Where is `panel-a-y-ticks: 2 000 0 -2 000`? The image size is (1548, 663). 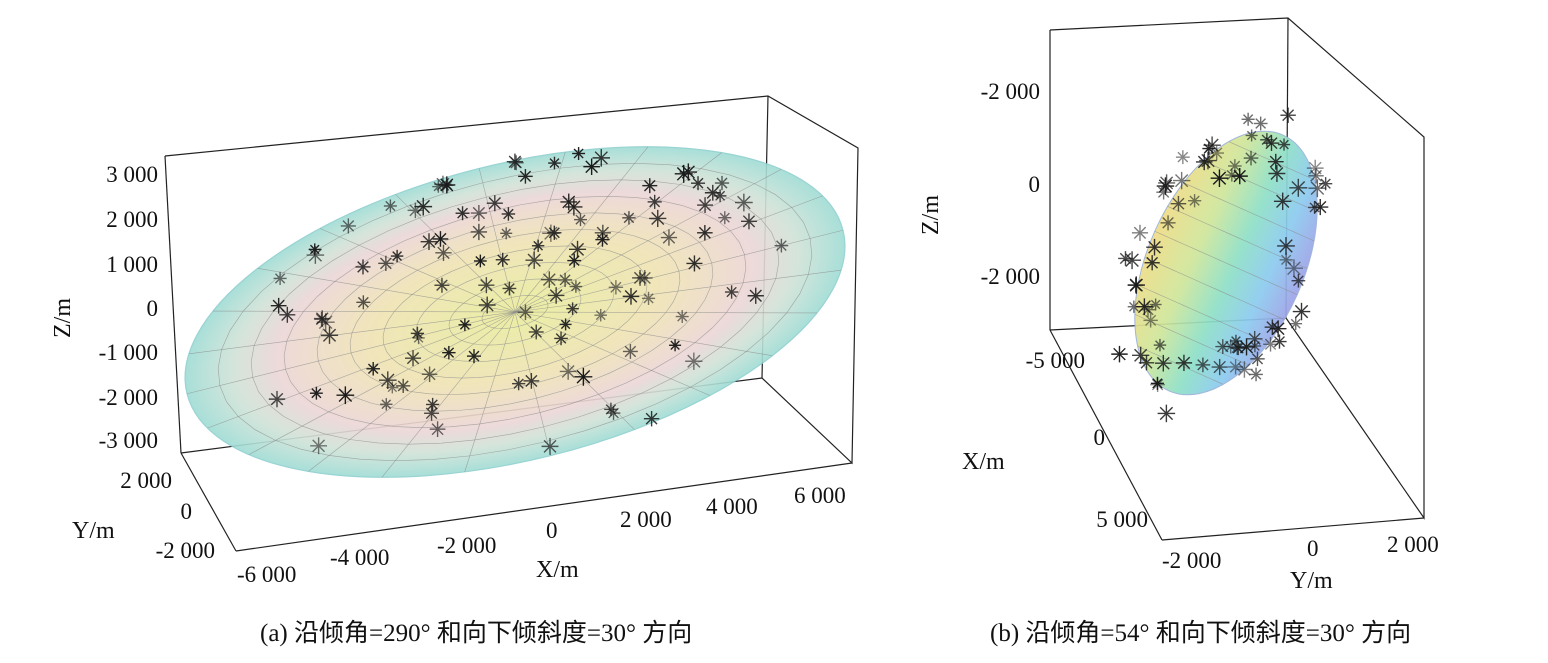
panel-a-y-ticks: 2 000 0 -2 000 is located at coordinates (167, 515).